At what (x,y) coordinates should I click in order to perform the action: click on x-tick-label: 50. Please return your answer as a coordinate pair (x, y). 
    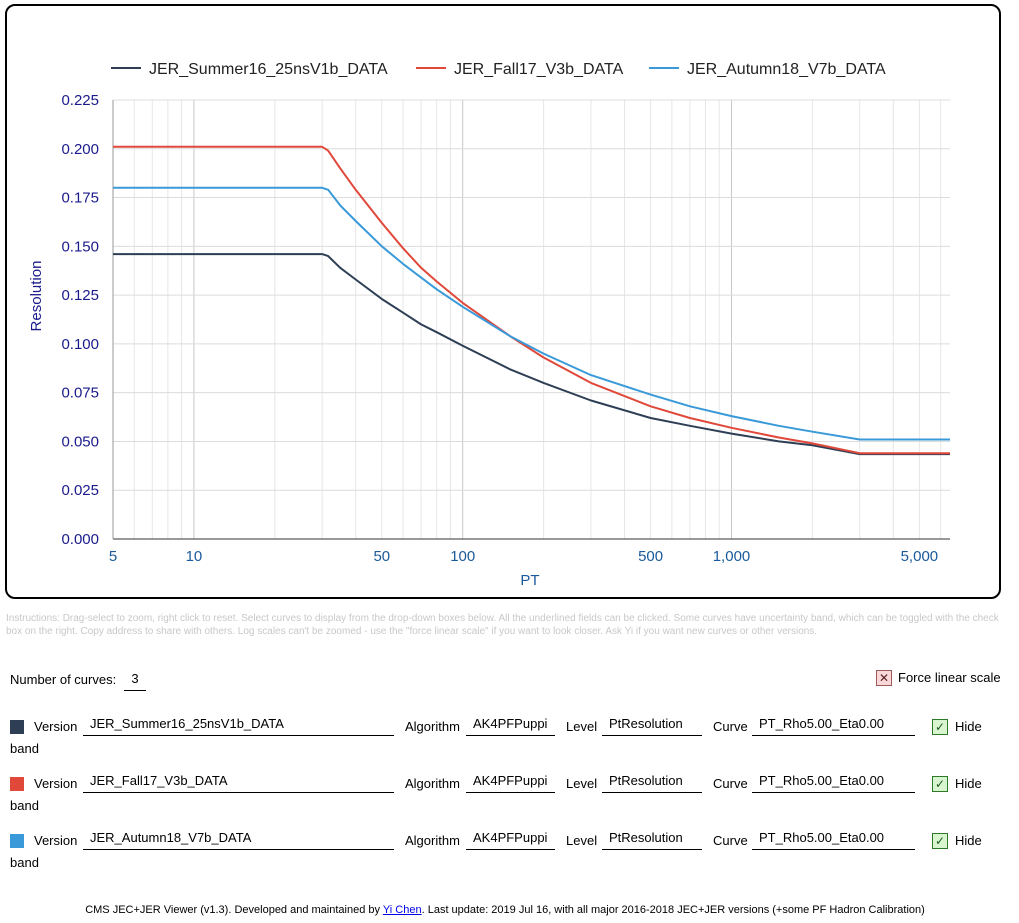
    Looking at the image, I should click on (381, 556).